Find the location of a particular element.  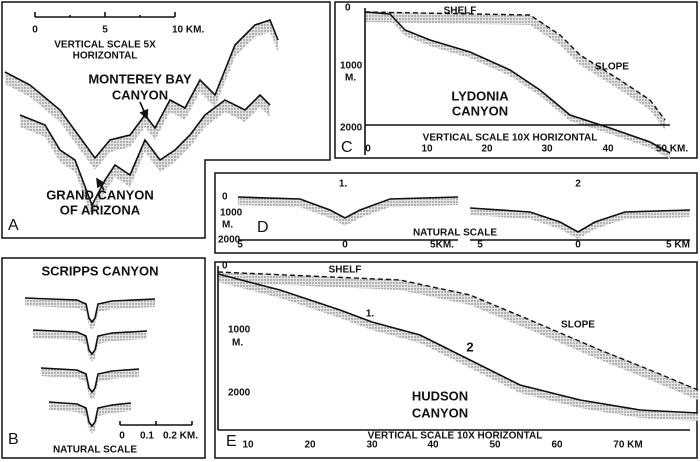

panel-label: A is located at coordinates (13, 225).